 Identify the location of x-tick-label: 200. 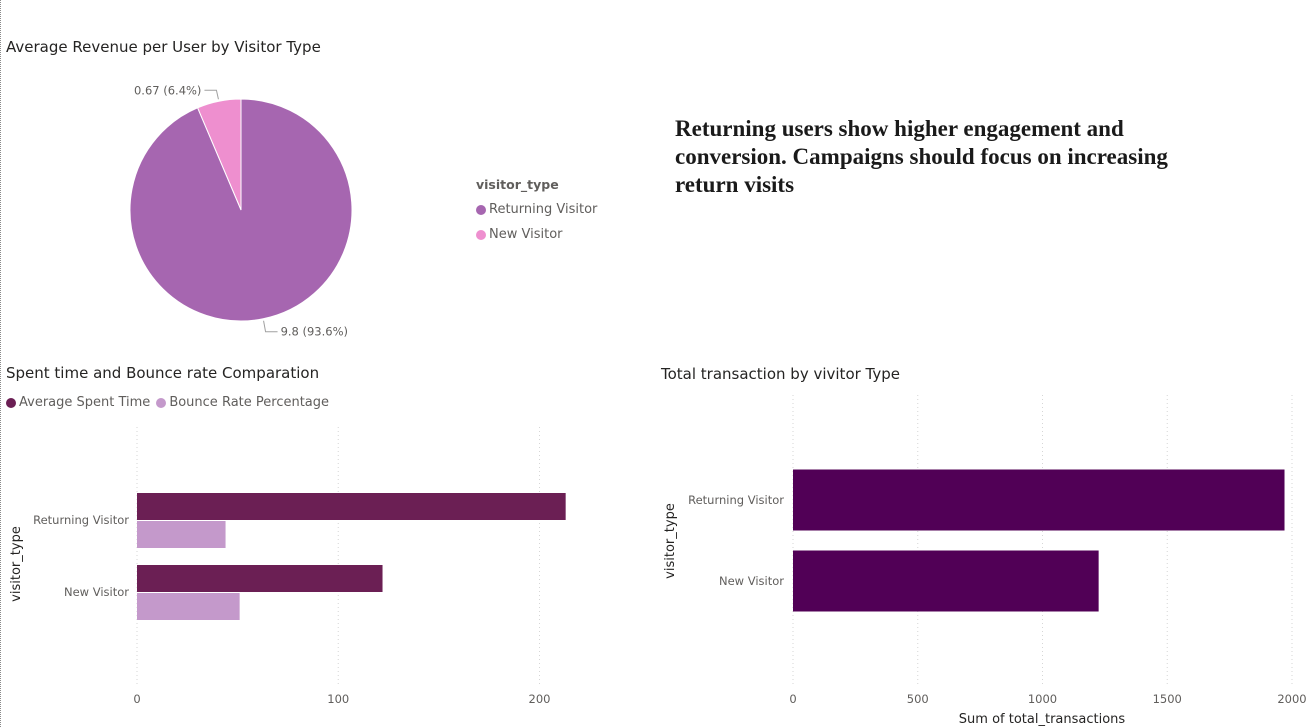
(540, 699).